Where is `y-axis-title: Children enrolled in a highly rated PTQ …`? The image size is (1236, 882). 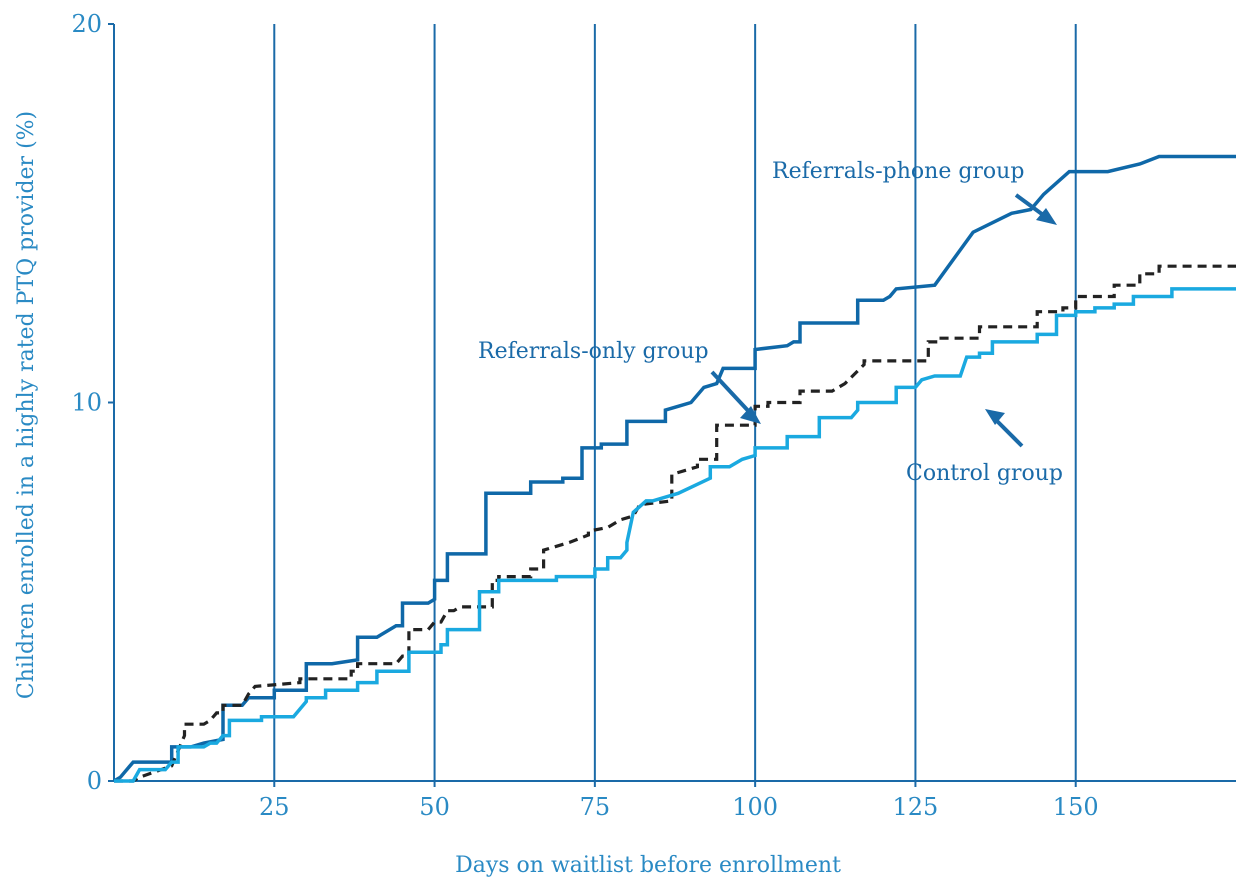
y-axis-title: Children enrolled in a highly rated PTQ … is located at coordinates (26, 405).